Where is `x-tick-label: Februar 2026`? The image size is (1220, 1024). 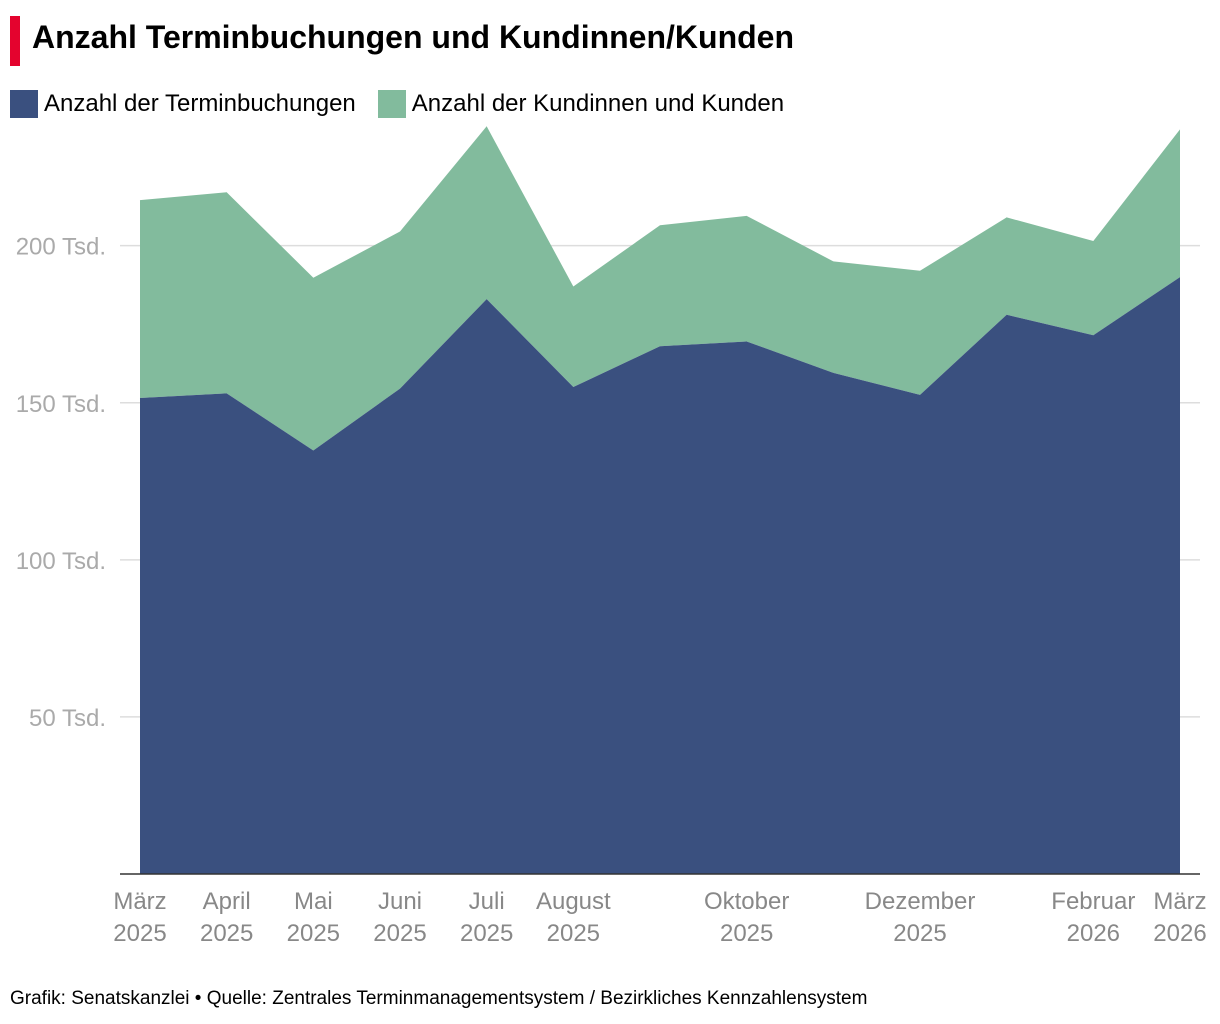
x-tick-label: Februar 2026 is located at coordinates (1093, 917).